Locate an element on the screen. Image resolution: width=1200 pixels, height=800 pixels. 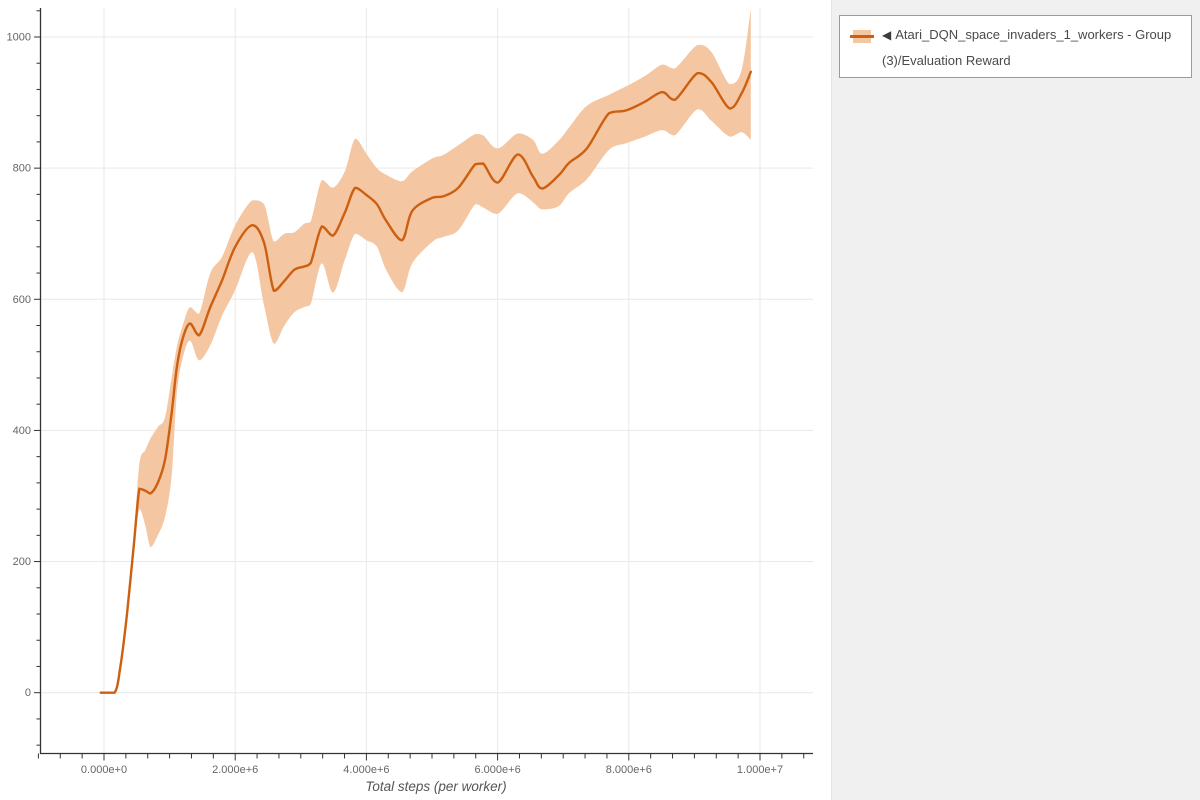
y-tick-label: 1000 is located at coordinates (19, 38).